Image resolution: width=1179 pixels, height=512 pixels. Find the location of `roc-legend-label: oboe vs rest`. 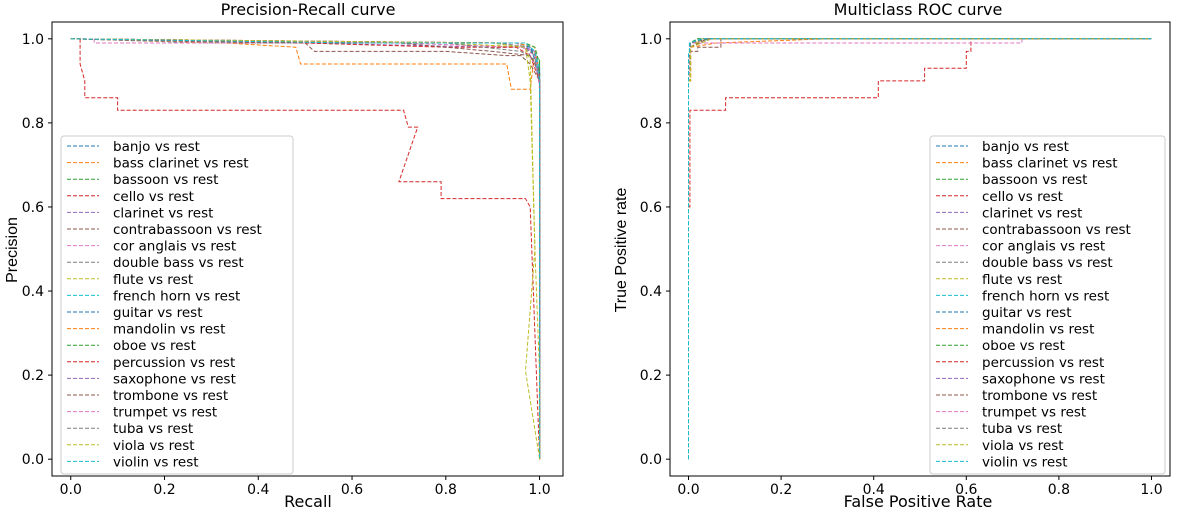

roc-legend-label: oboe vs rest is located at coordinates (1023, 346).